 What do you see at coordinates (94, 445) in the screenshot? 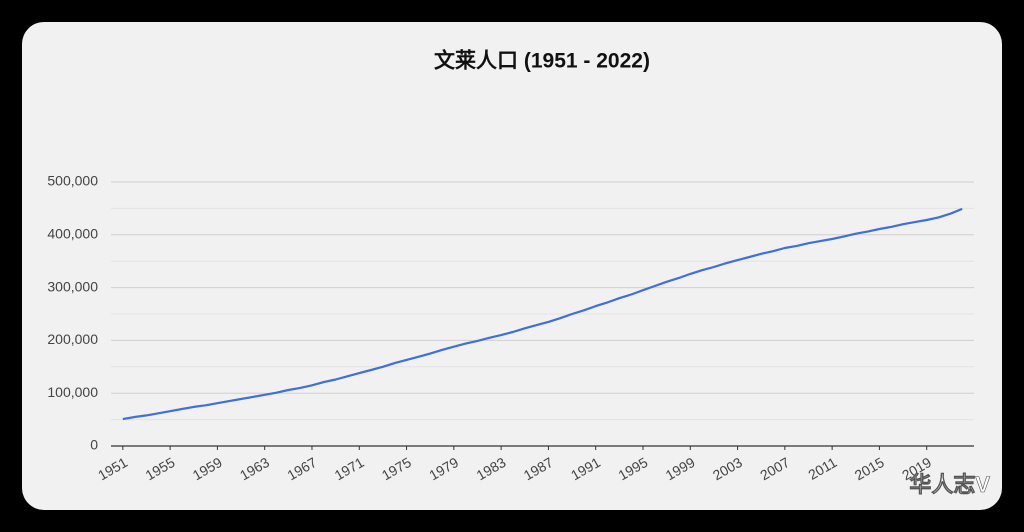
I see `y-tick-label: 0` at bounding box center [94, 445].